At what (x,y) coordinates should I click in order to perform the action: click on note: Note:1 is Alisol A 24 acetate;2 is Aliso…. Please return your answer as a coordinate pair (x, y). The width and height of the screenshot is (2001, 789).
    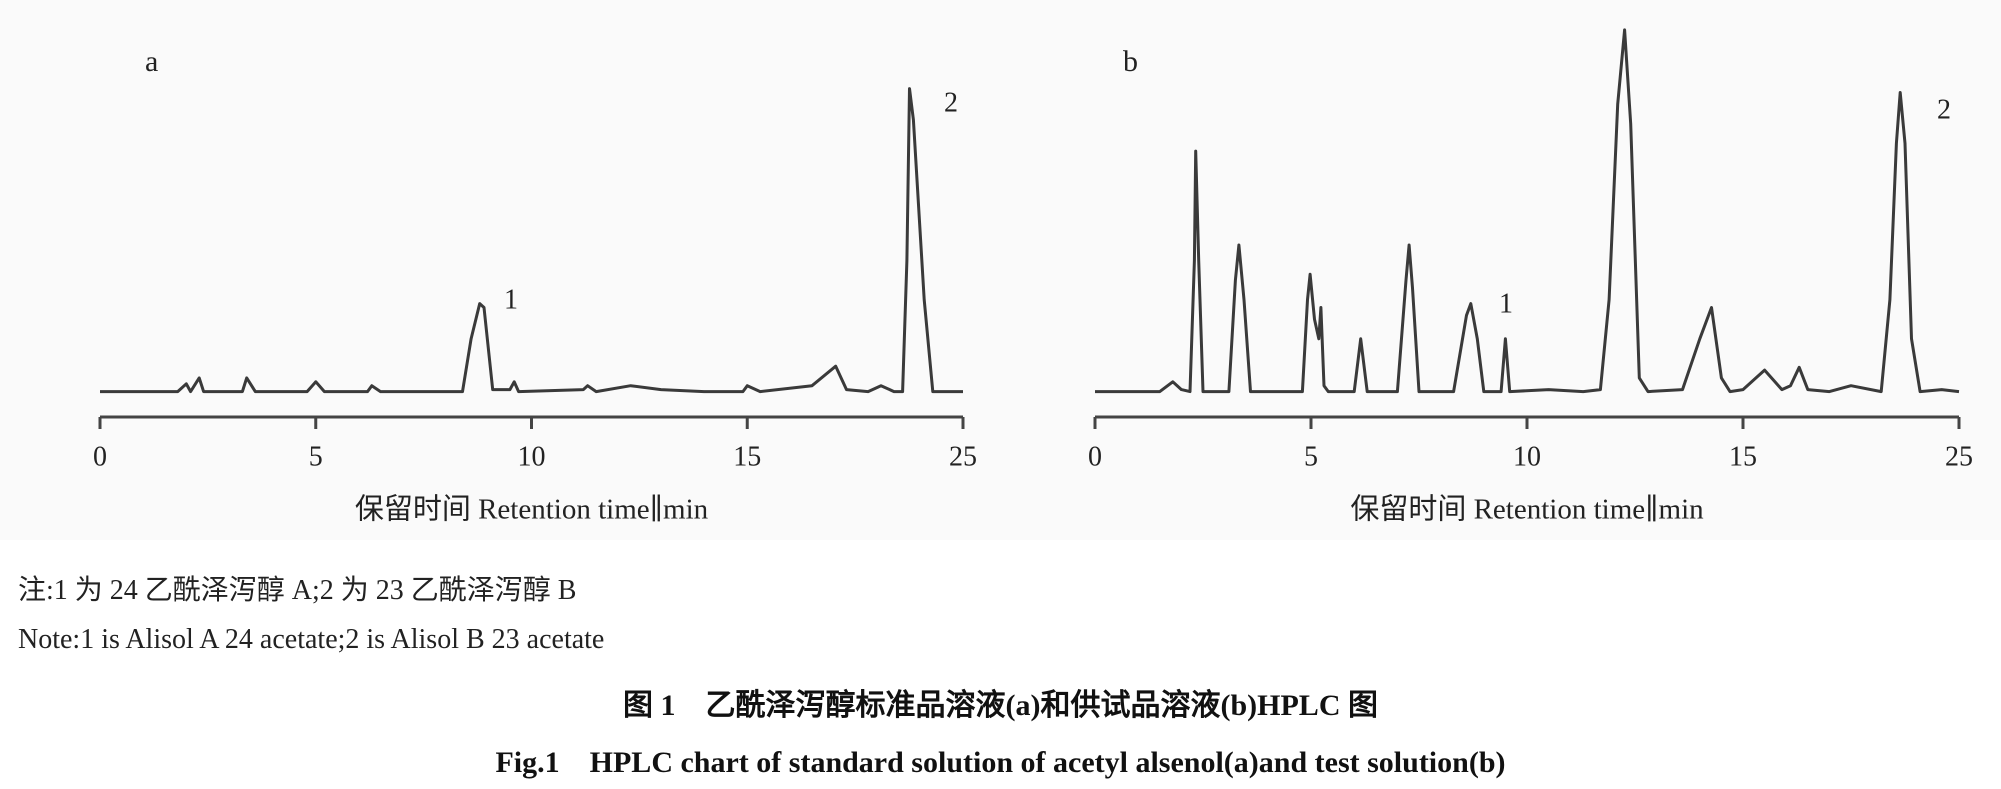
    Looking at the image, I should click on (311, 639).